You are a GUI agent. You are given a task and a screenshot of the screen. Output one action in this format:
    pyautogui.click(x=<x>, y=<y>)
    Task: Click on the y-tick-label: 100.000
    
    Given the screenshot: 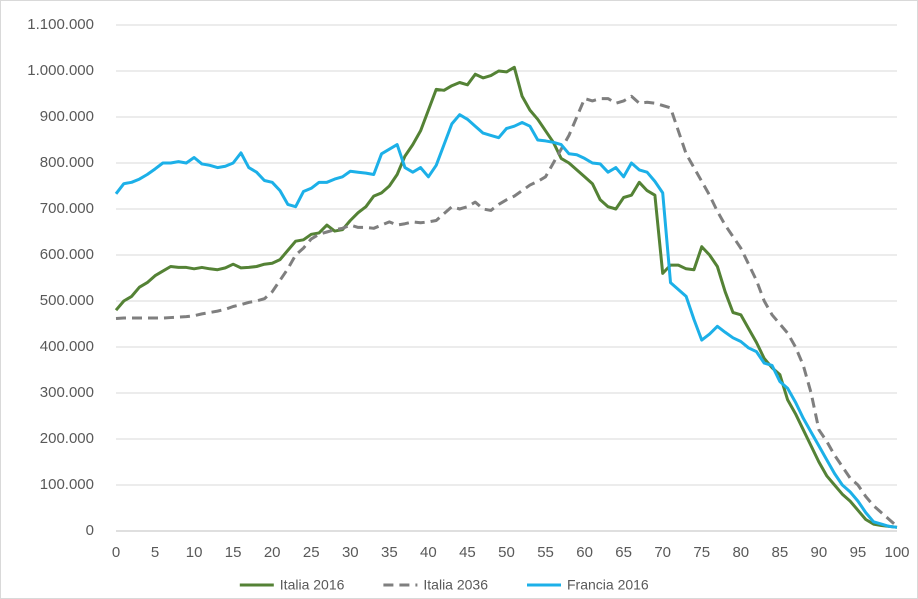 What is the action you would take?
    pyautogui.click(x=67, y=484)
    